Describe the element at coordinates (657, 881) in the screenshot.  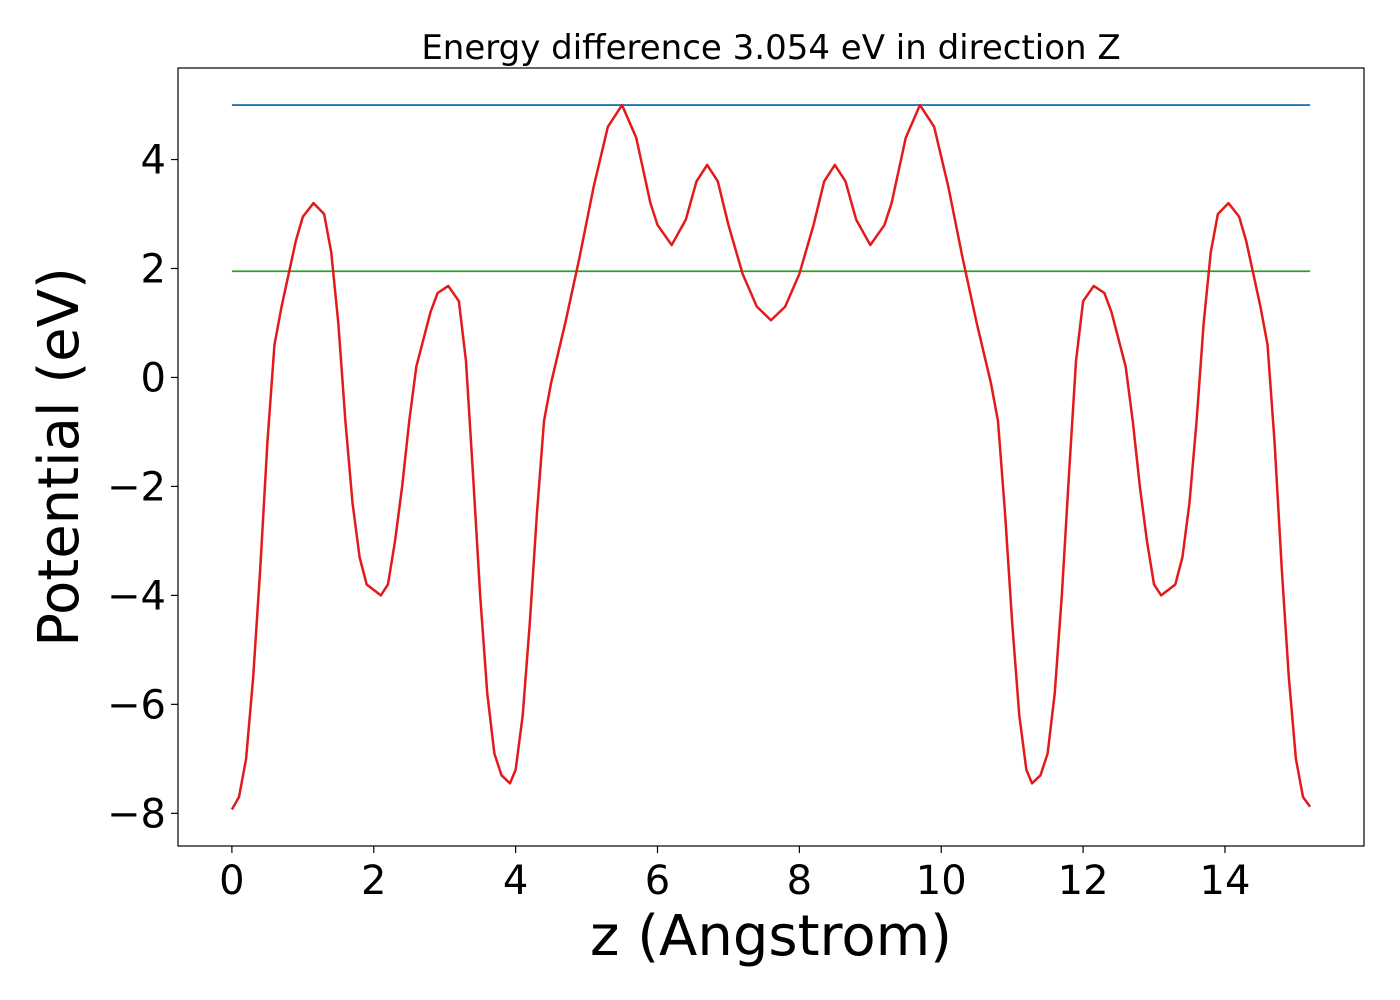
I see `x-tick-label: 6` at that location.